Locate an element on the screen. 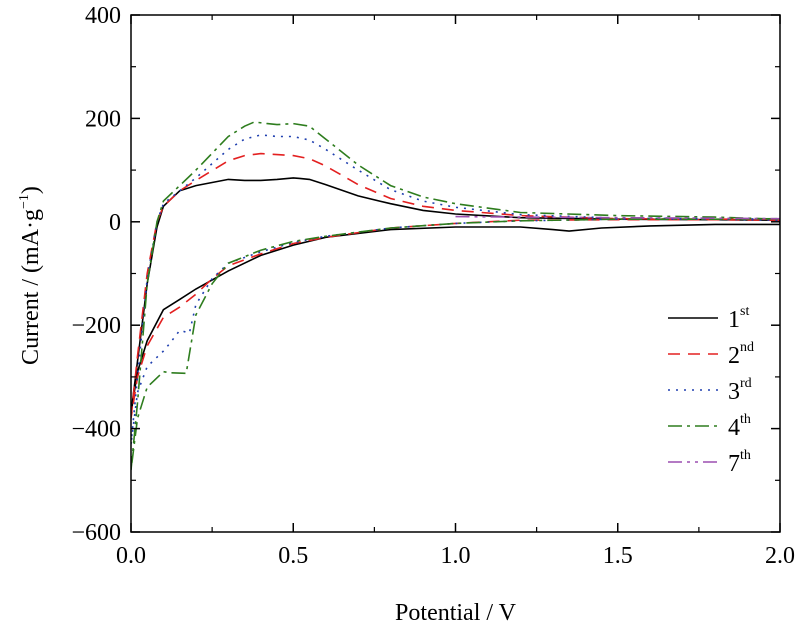  x-tick-label: 0.5 is located at coordinates (293, 556).